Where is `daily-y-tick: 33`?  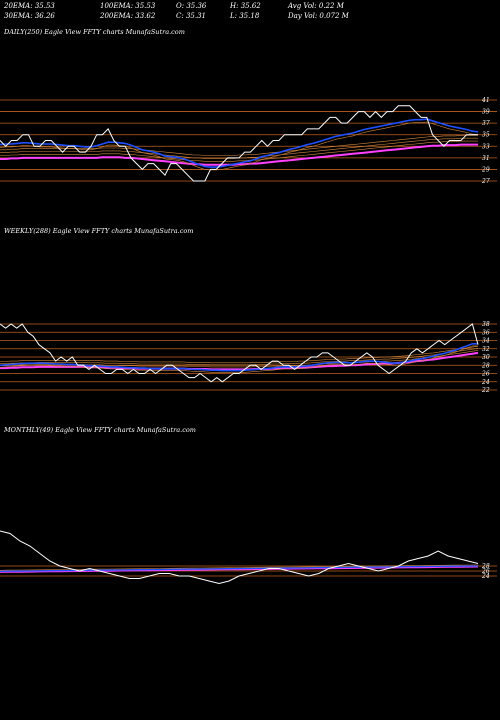 daily-y-tick: 33 is located at coordinates (486, 146).